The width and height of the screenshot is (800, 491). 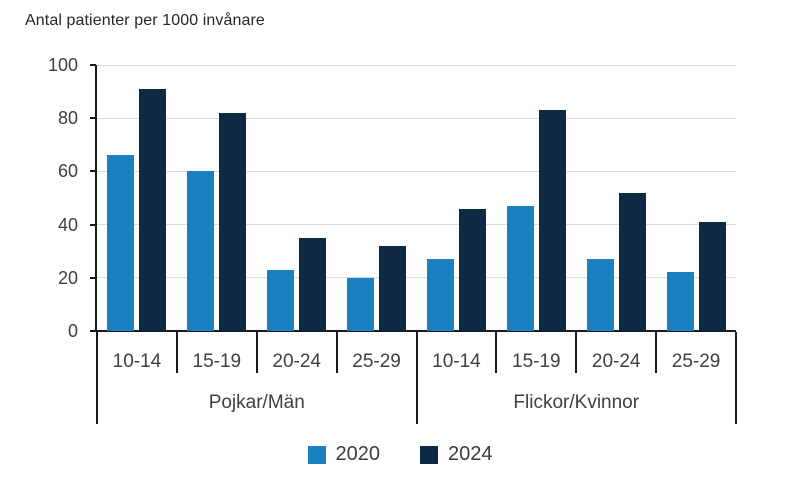 What do you see at coordinates (520, 268) in the screenshot?
I see `bar-2020-Flickor/Kvinnor-15-19` at bounding box center [520, 268].